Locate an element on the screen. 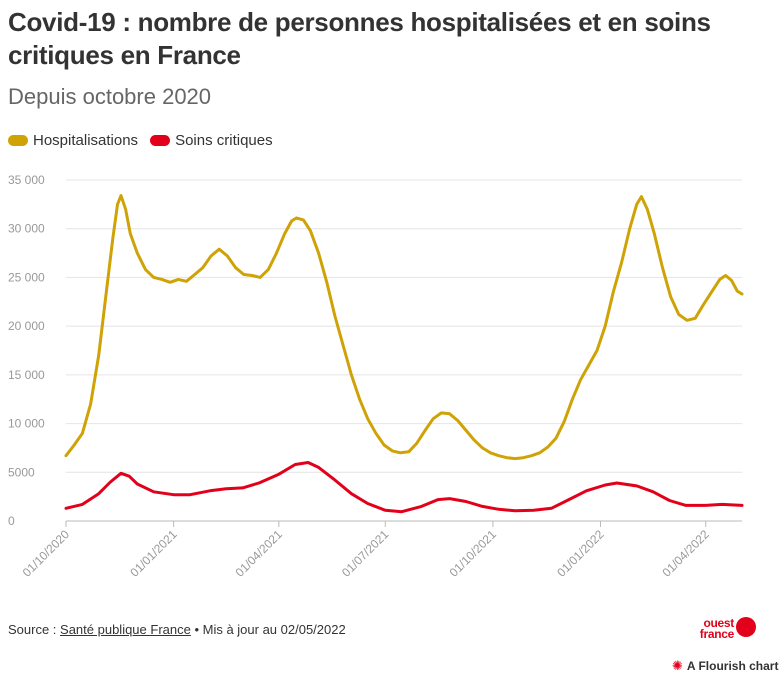 The width and height of the screenshot is (779, 681). y-tick-label: 15 000 is located at coordinates (26, 375).